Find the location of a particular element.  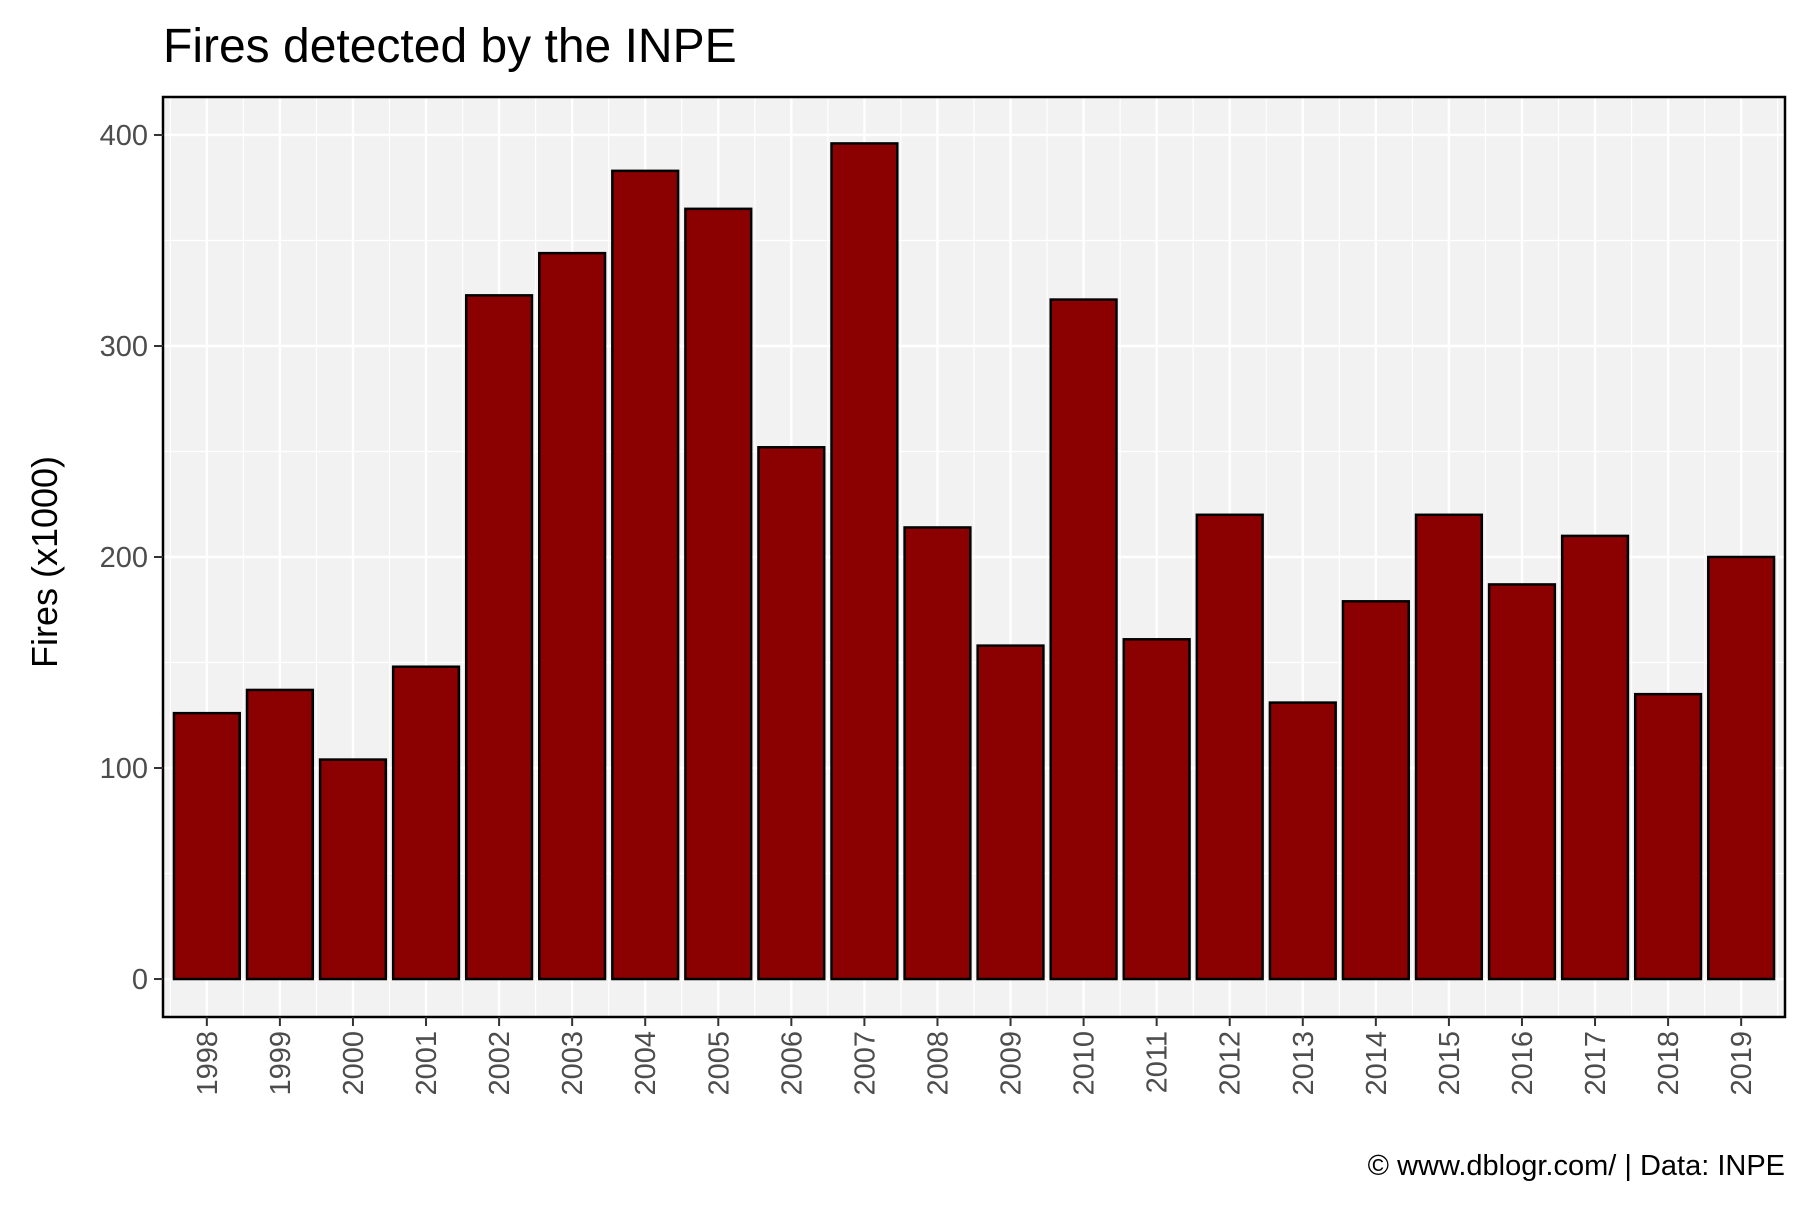

bar-2018 is located at coordinates (1668, 836).